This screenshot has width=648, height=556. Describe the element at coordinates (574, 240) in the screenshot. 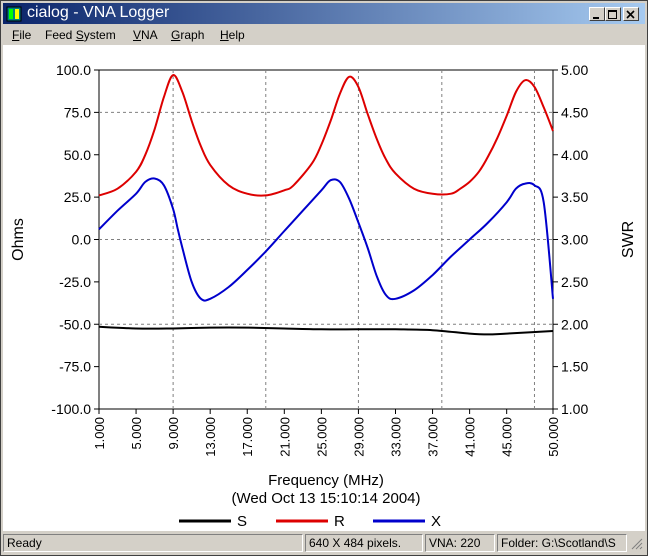

I see `y-right-tick-label-4: 3.00` at that location.